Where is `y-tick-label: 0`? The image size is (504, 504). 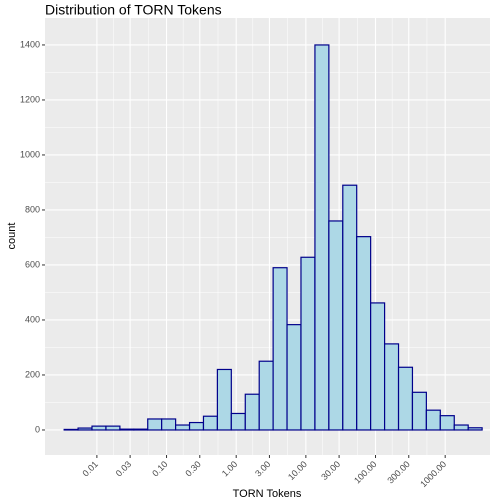
y-tick-label: 0 is located at coordinates (37, 429).